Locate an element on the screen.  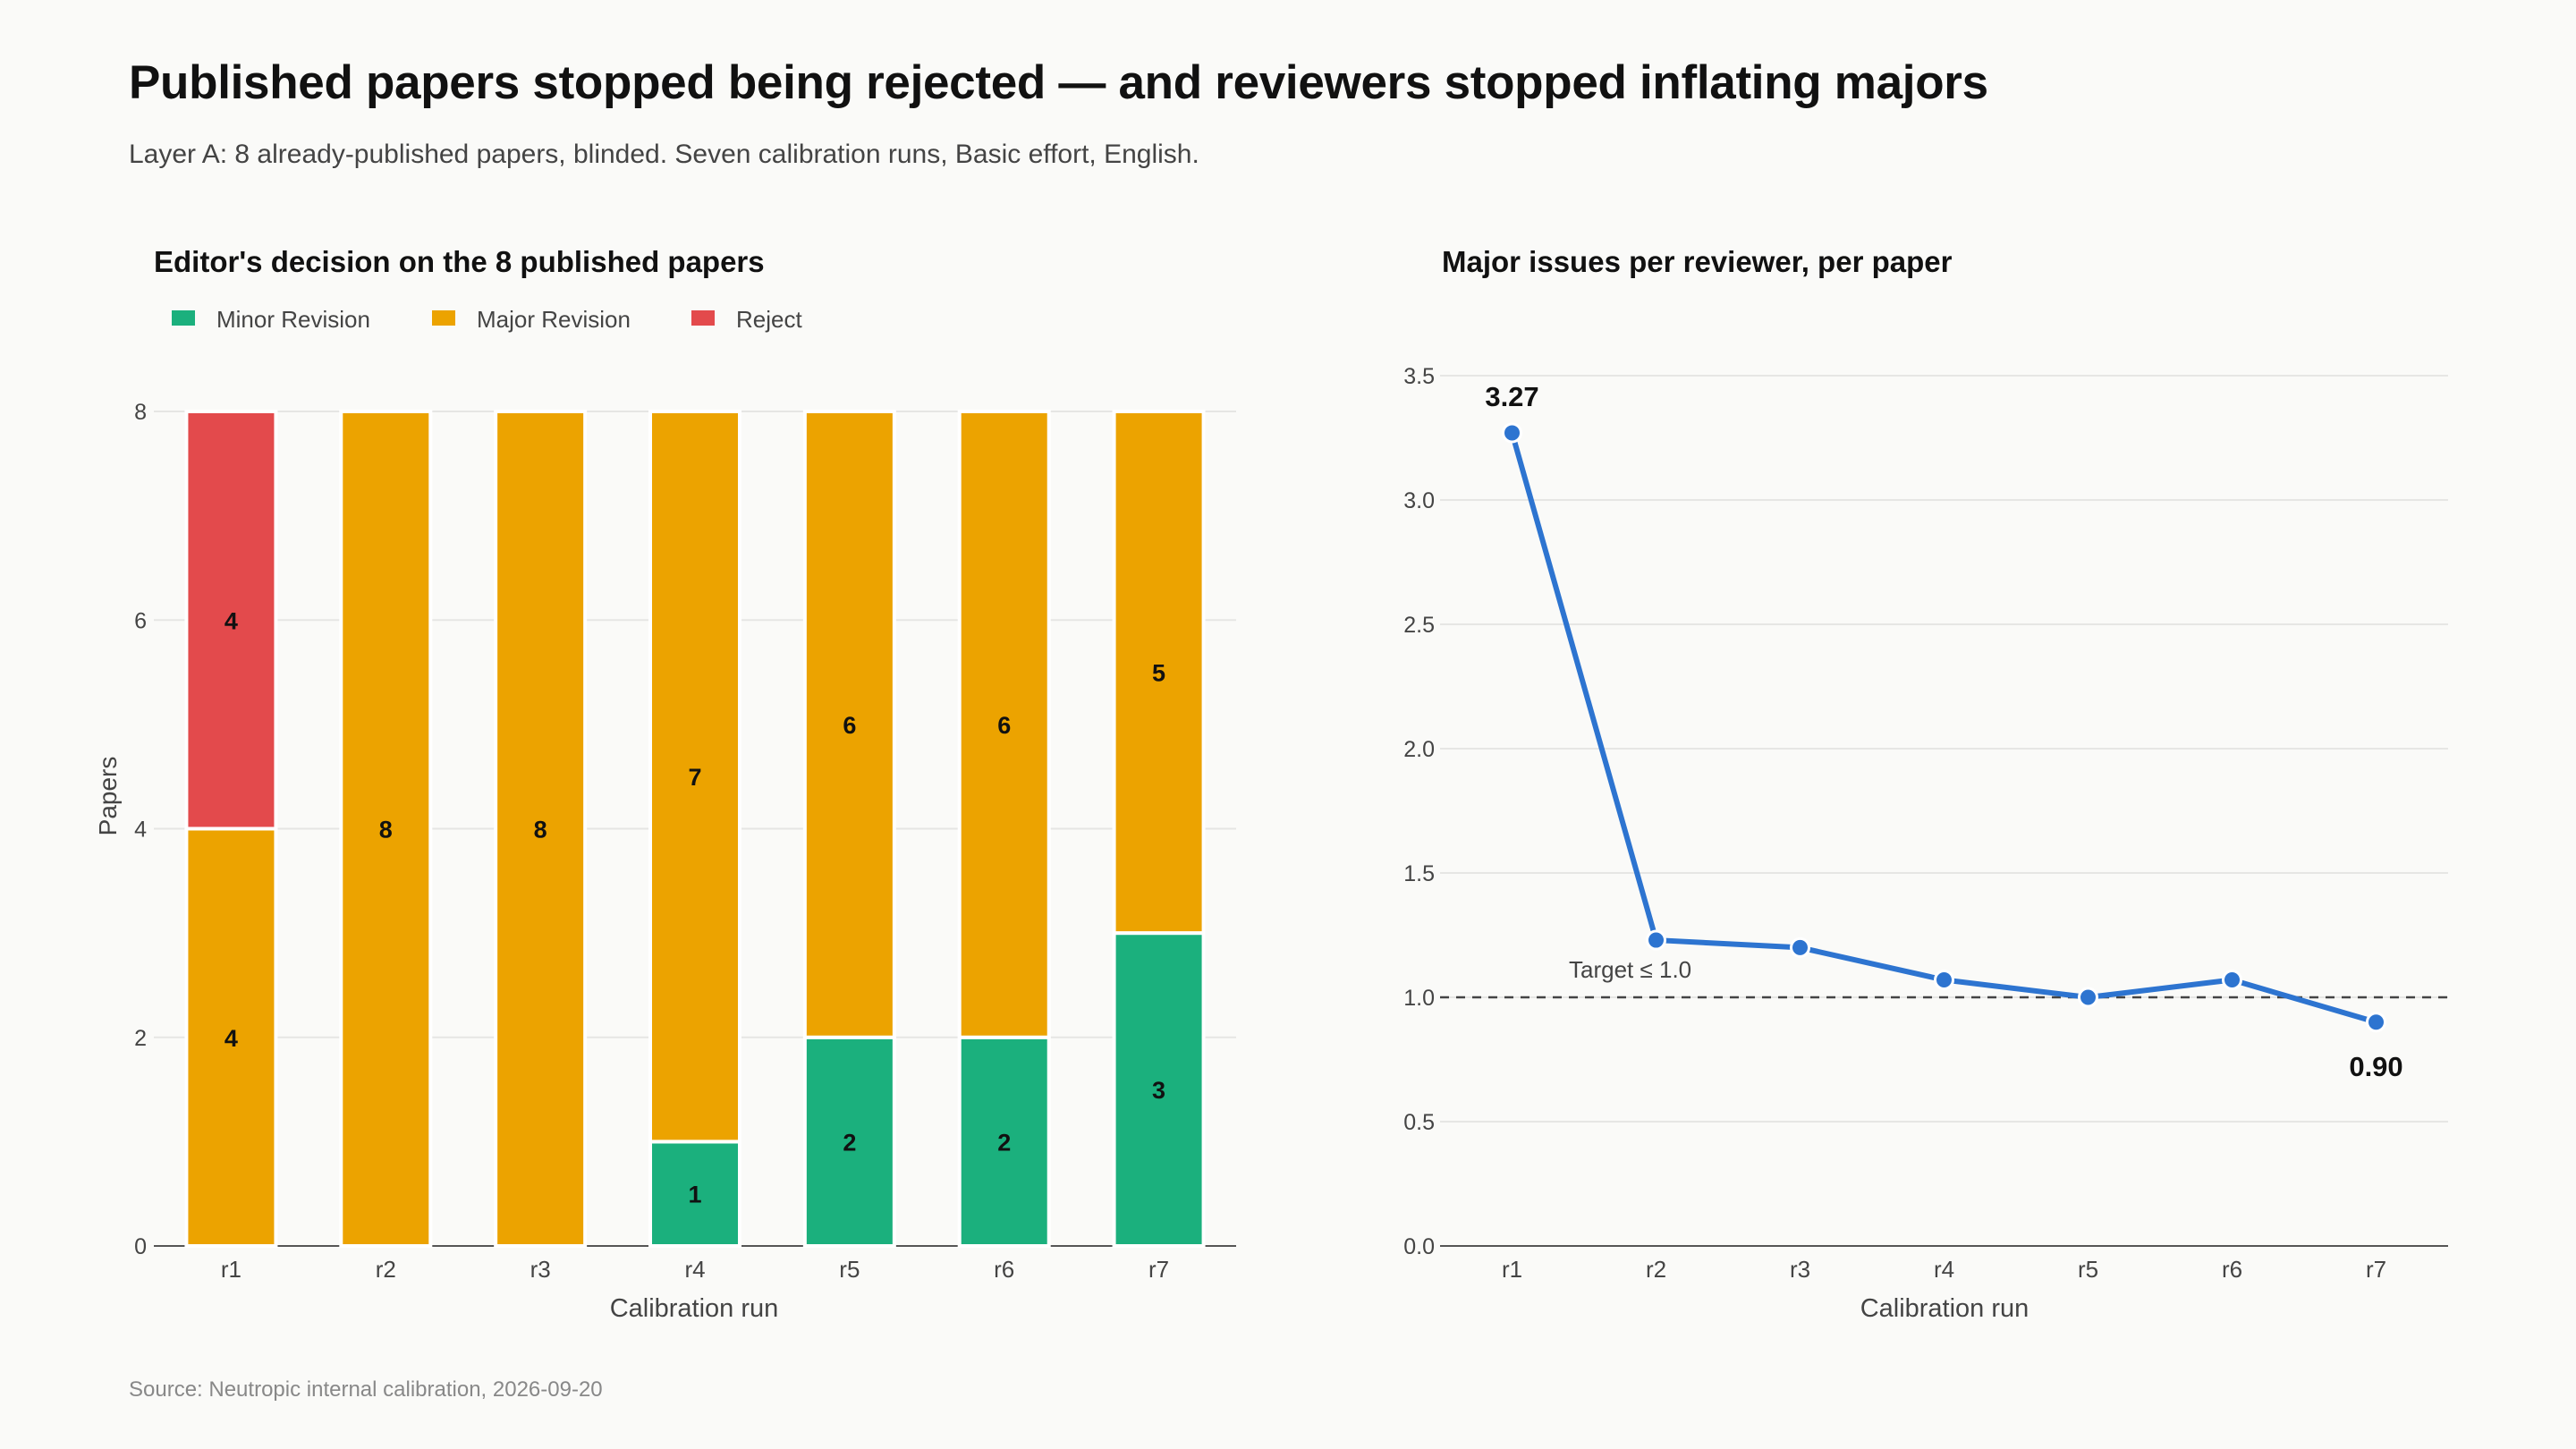
y-tick-label: 2.0 is located at coordinates (1419, 749).